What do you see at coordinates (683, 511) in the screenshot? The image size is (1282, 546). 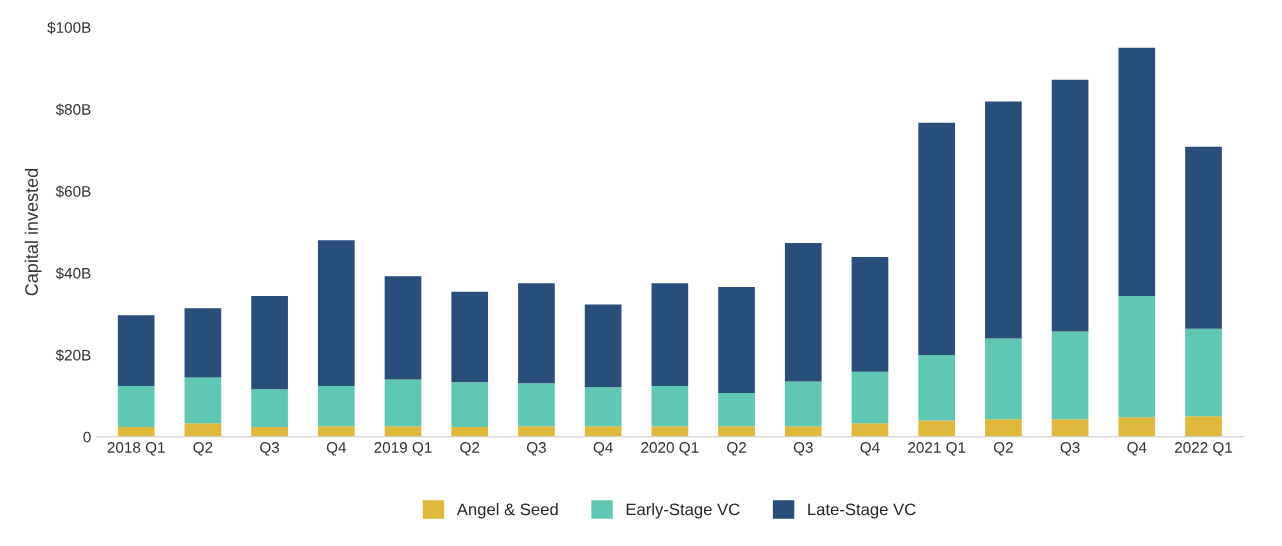 I see `legend-label: Early-Stage VC` at bounding box center [683, 511].